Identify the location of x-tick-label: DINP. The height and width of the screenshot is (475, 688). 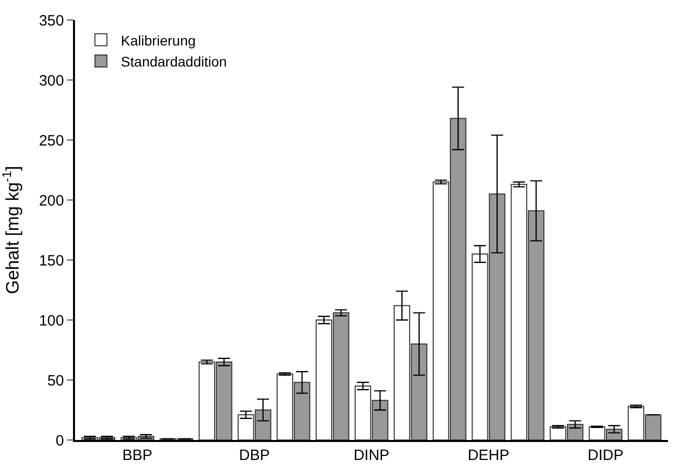
(372, 455).